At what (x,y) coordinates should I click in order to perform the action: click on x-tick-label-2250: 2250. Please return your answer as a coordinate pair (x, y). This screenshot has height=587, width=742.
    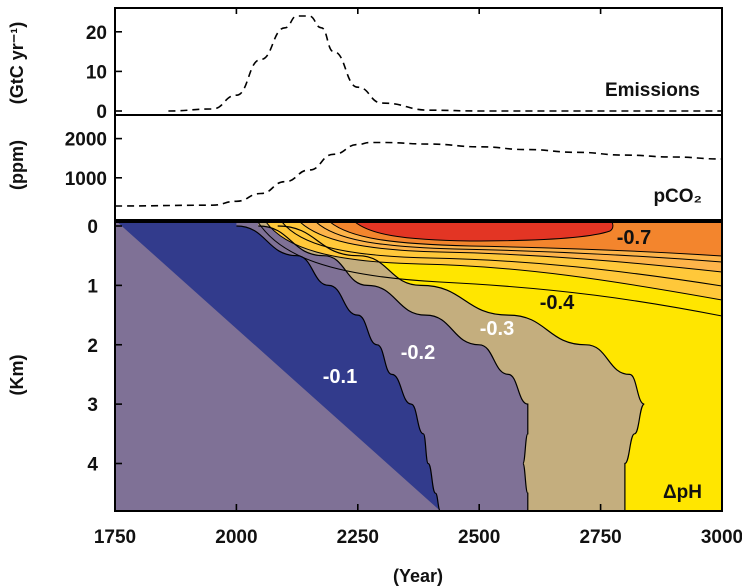
    Looking at the image, I should click on (358, 537).